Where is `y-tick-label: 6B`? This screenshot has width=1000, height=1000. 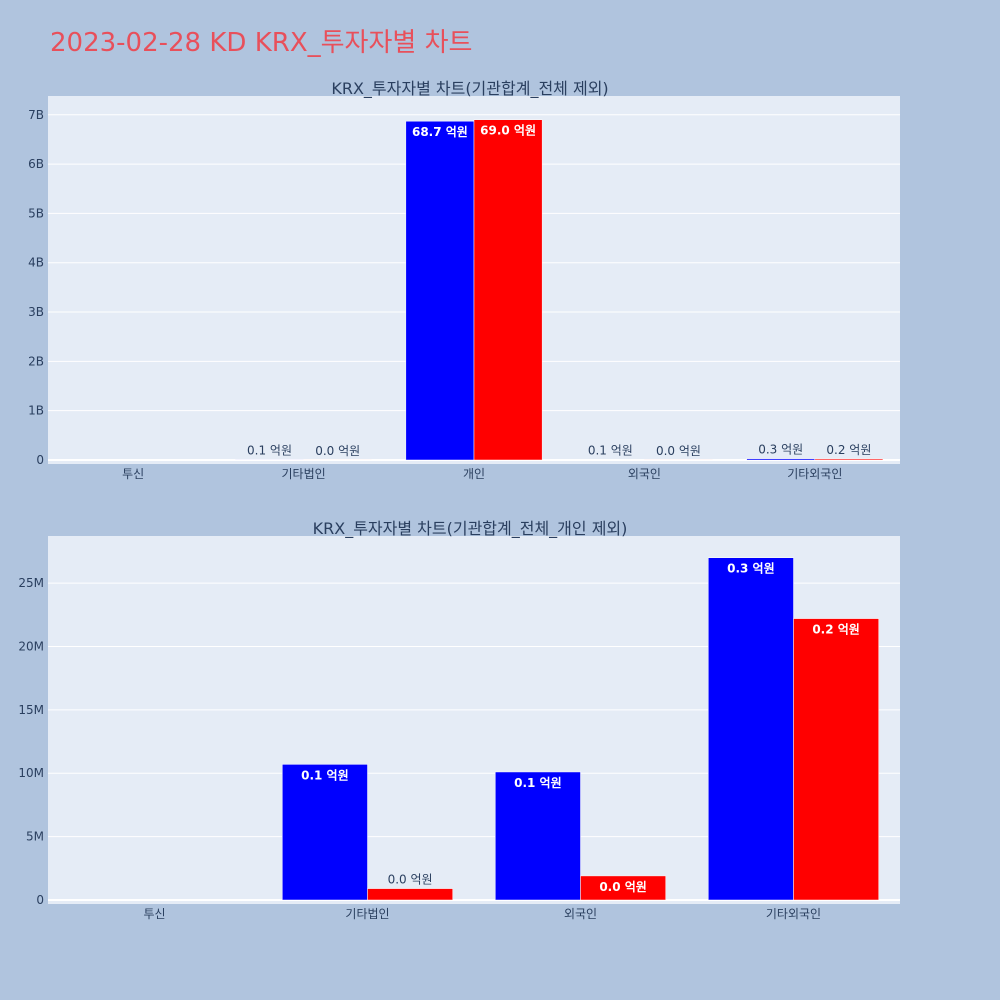
y-tick-label: 6B is located at coordinates (36, 164).